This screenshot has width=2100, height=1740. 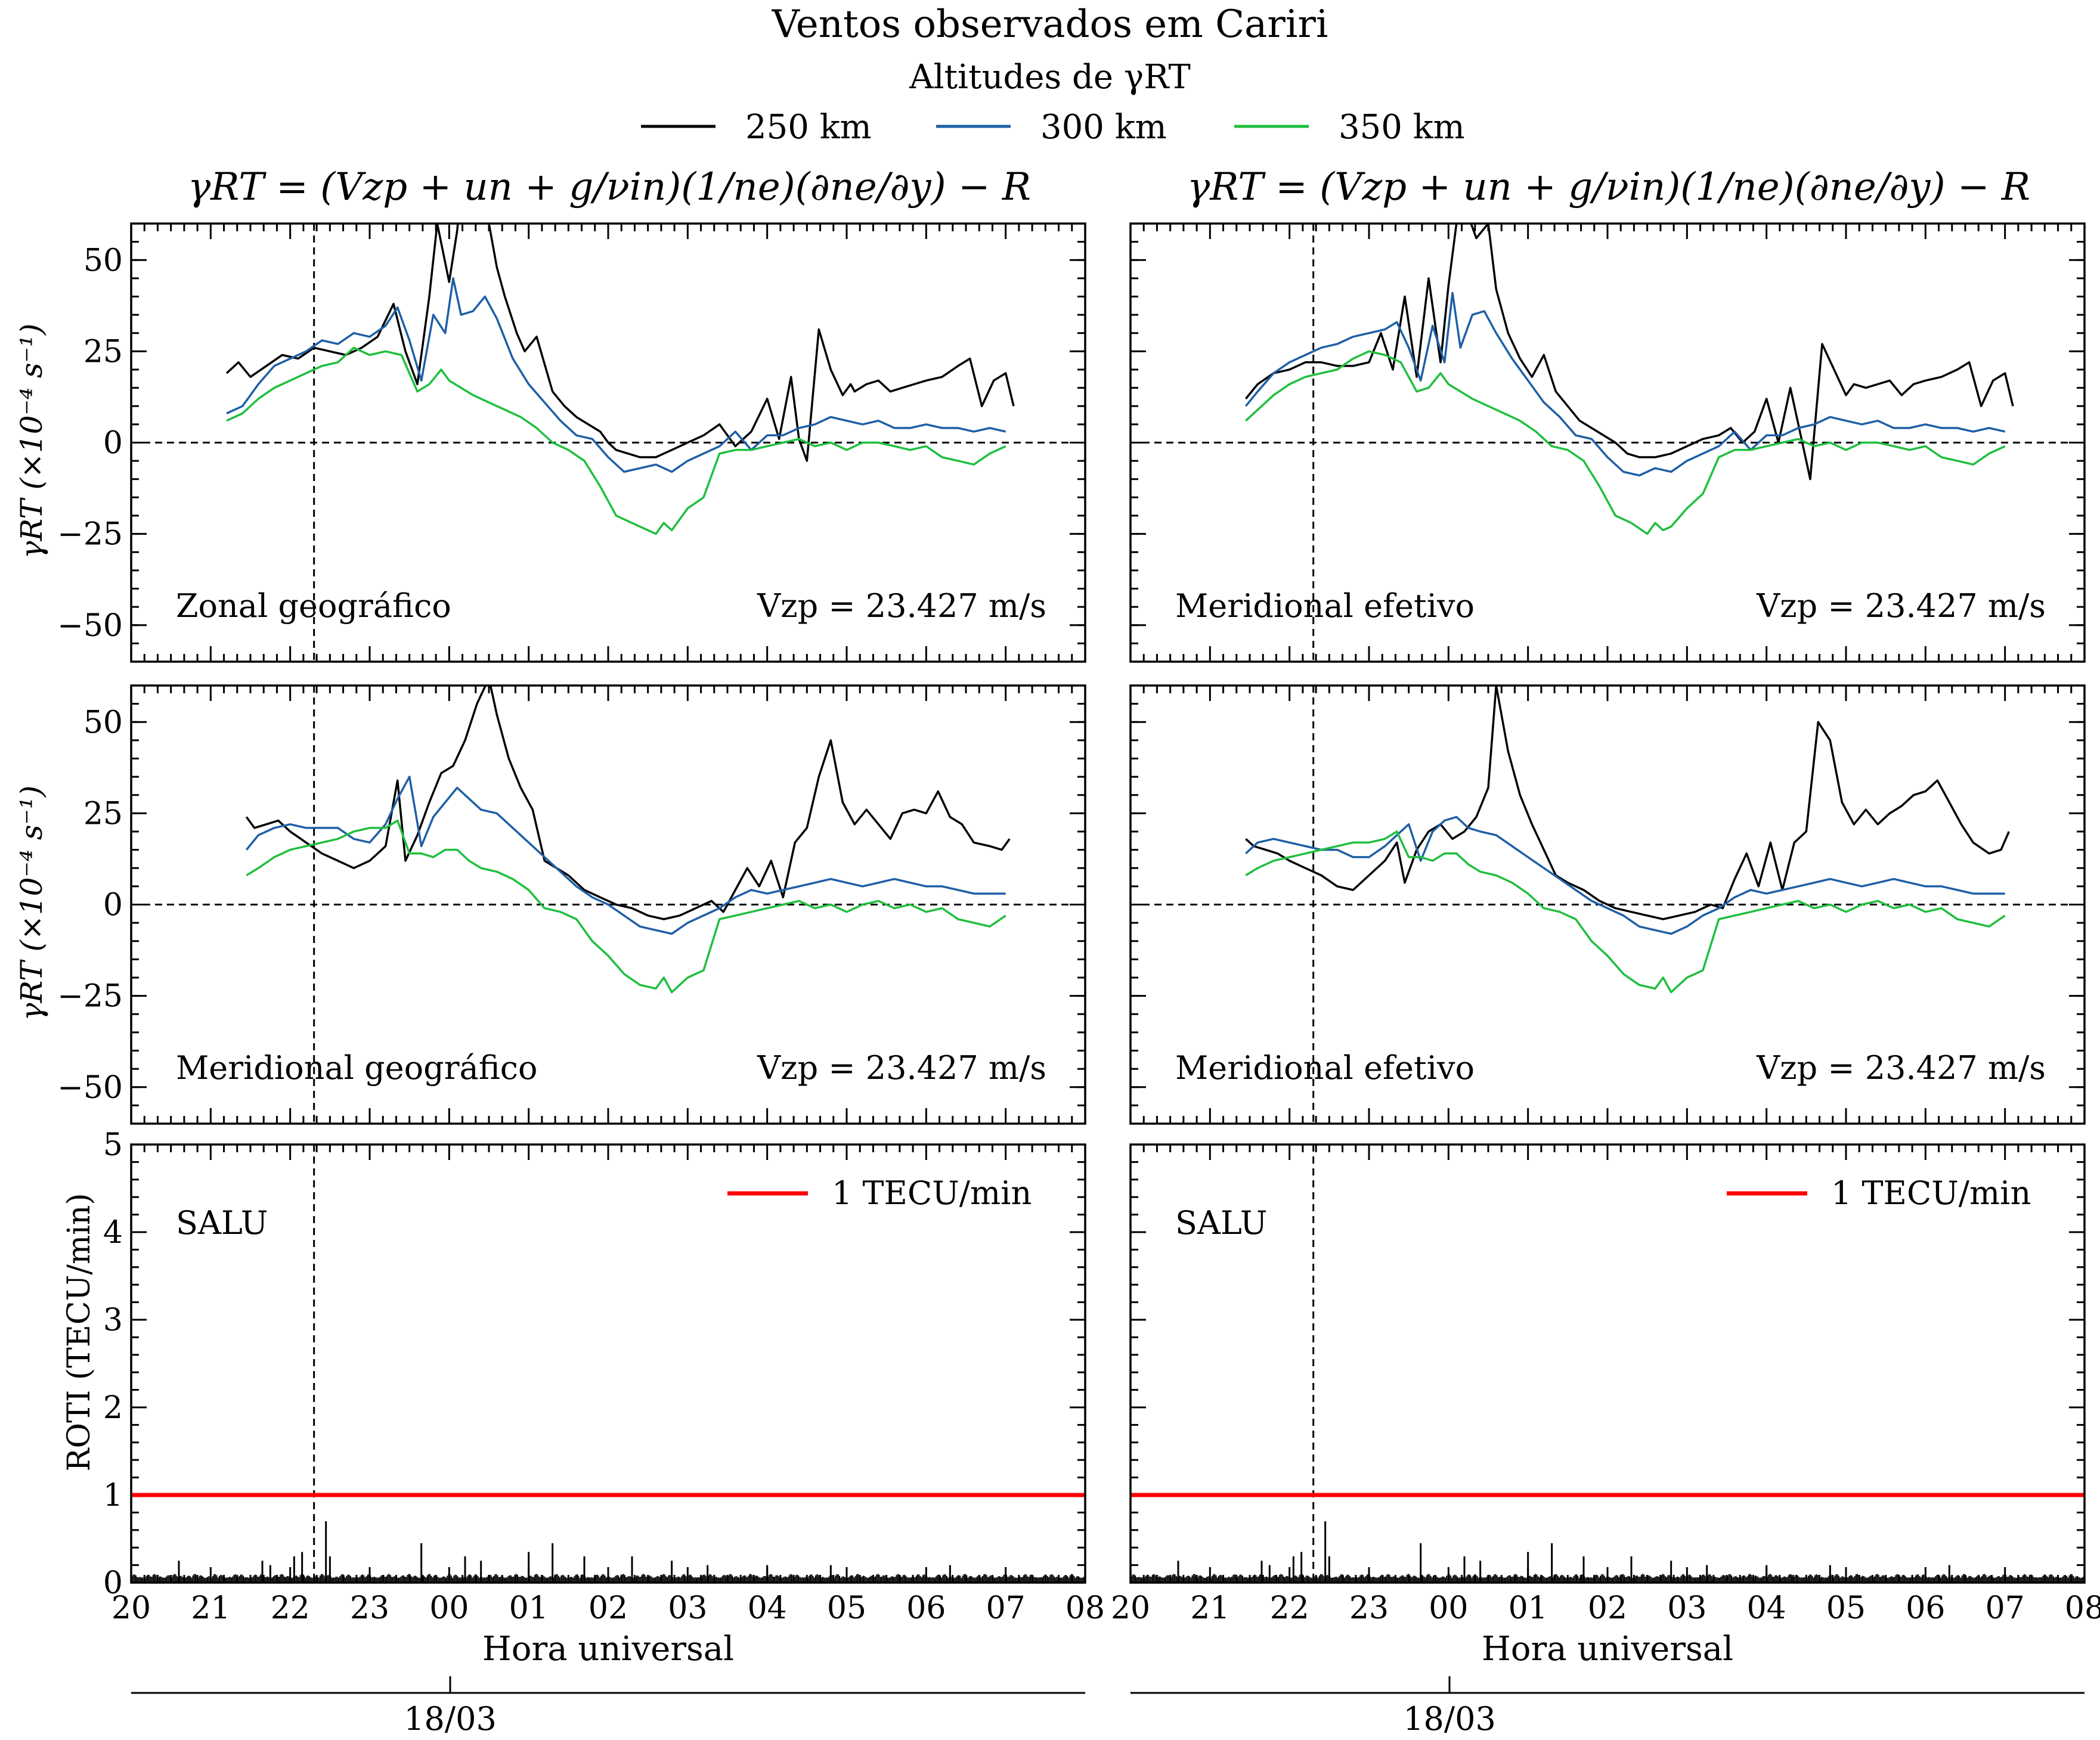 I want to click on legend: 250 km 300 km 350 km, so click(x=1053, y=127).